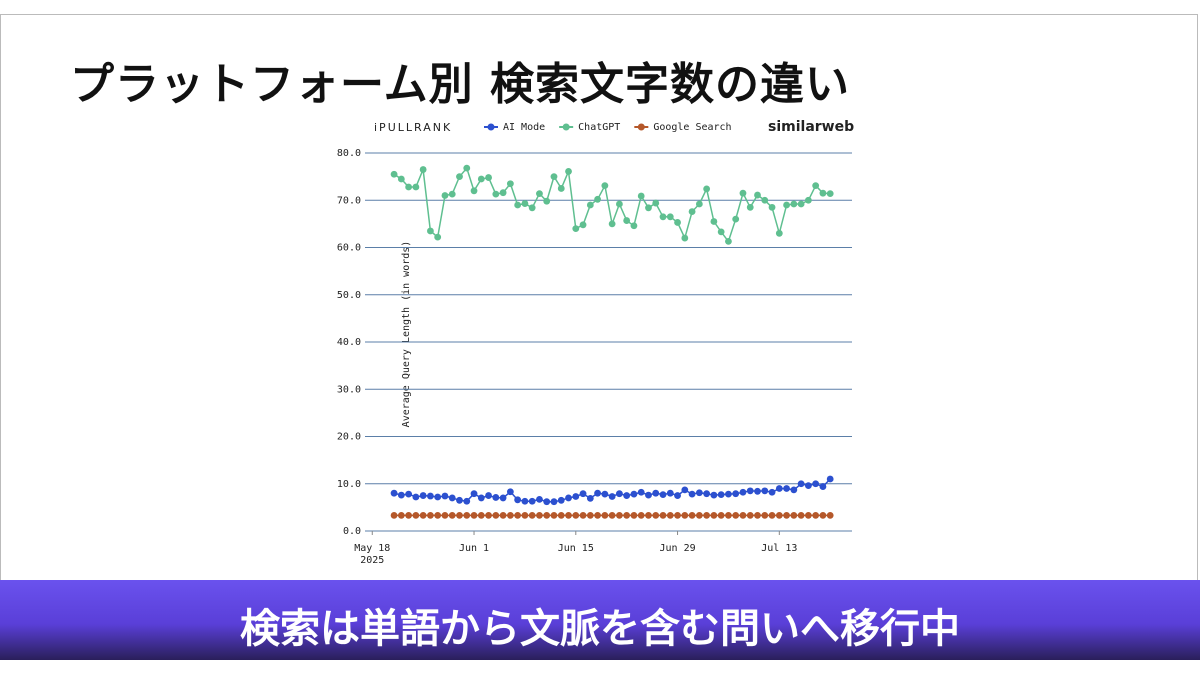 The image size is (1200, 700). I want to click on y-tick-label: 80.0, so click(349, 153).